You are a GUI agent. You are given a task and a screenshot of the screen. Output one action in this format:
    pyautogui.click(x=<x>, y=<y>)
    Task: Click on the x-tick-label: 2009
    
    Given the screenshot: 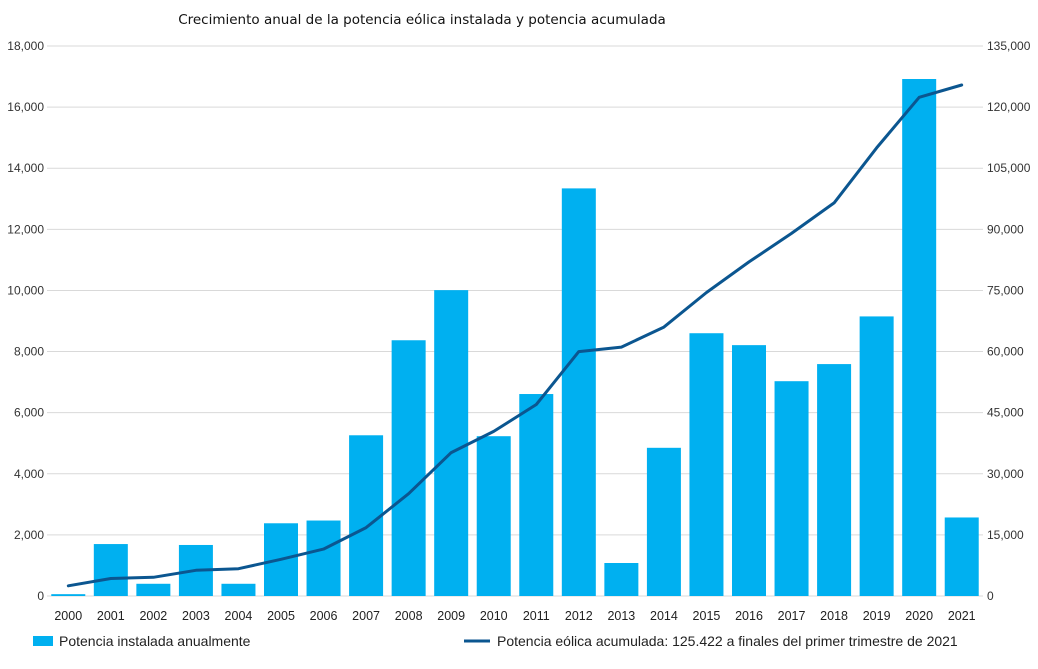 What is the action you would take?
    pyautogui.click(x=451, y=616)
    